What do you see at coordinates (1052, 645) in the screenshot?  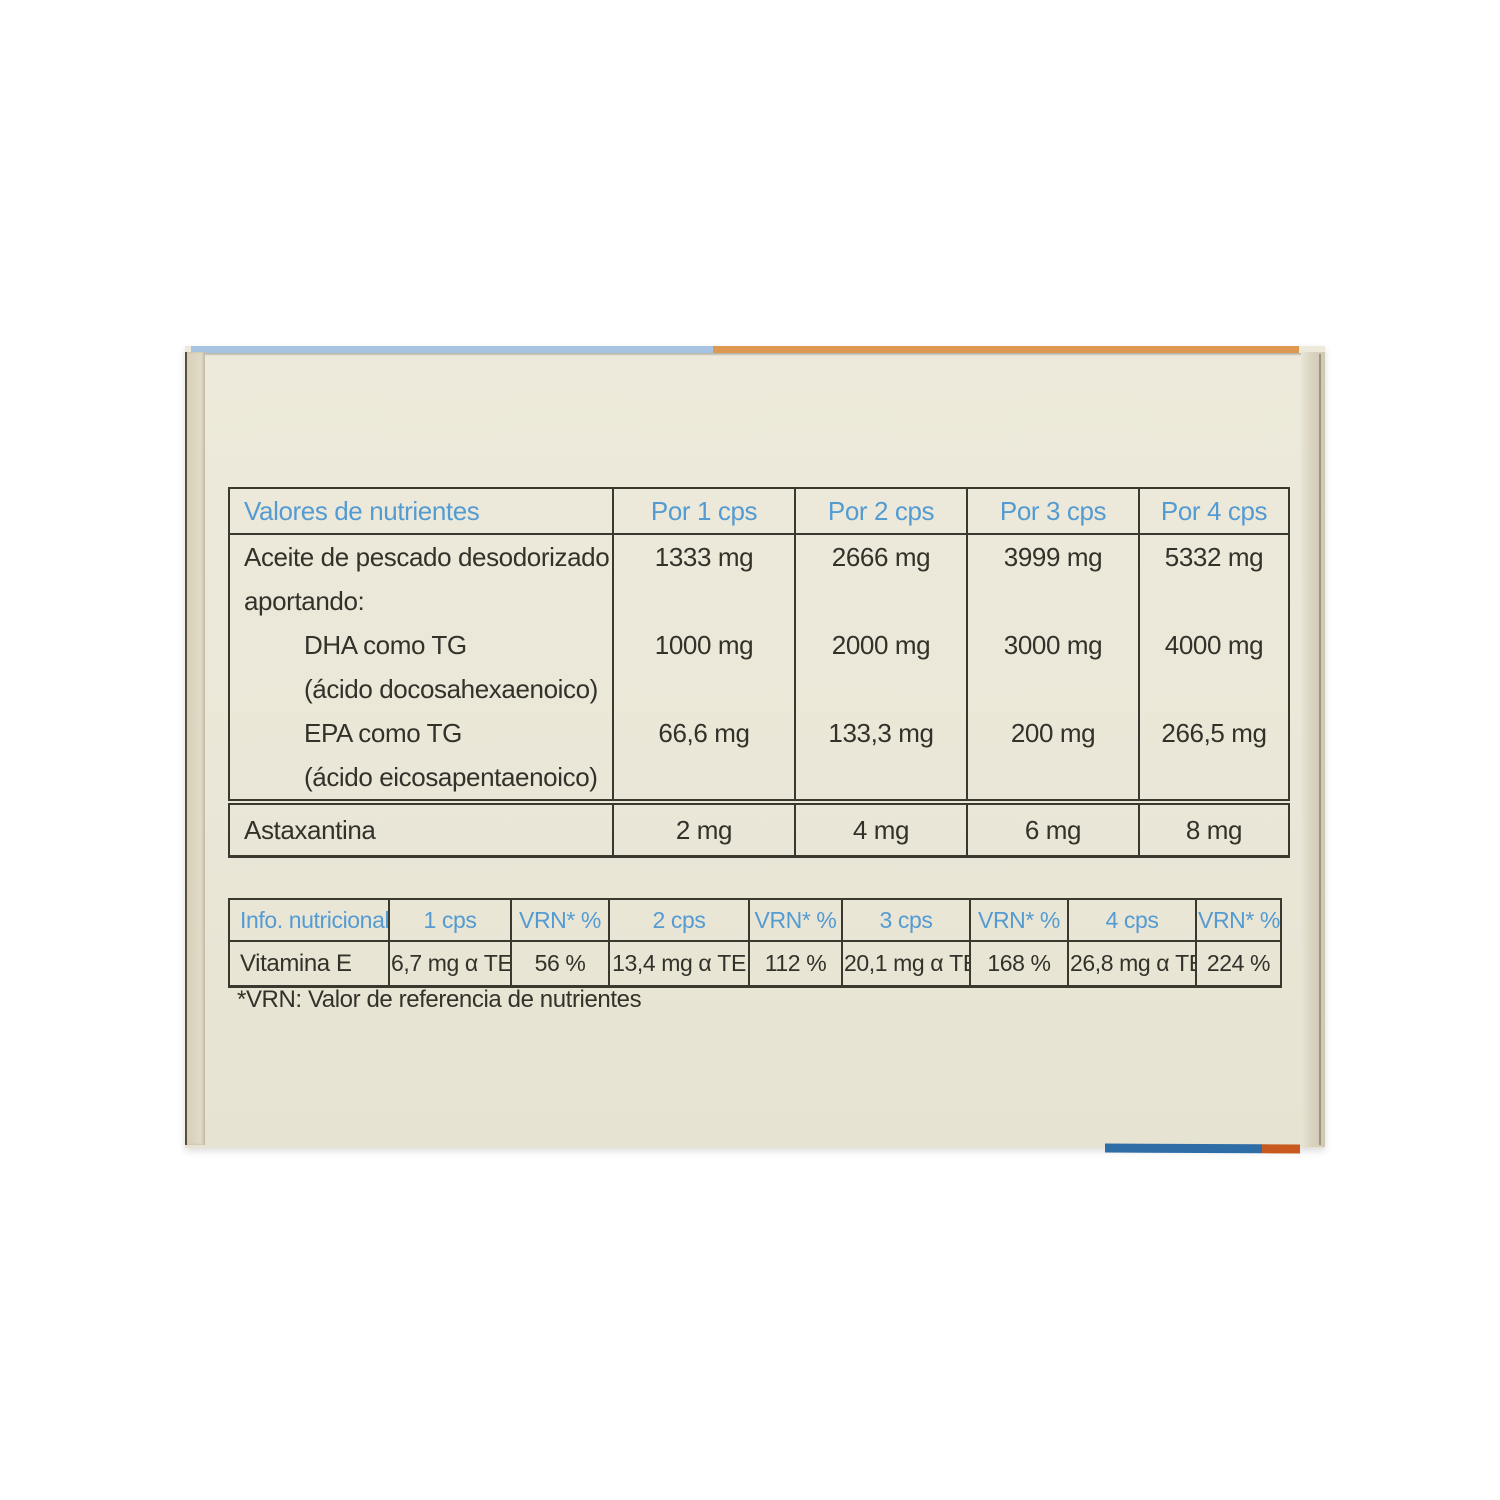 I see `value-cell: 3000 mg` at bounding box center [1052, 645].